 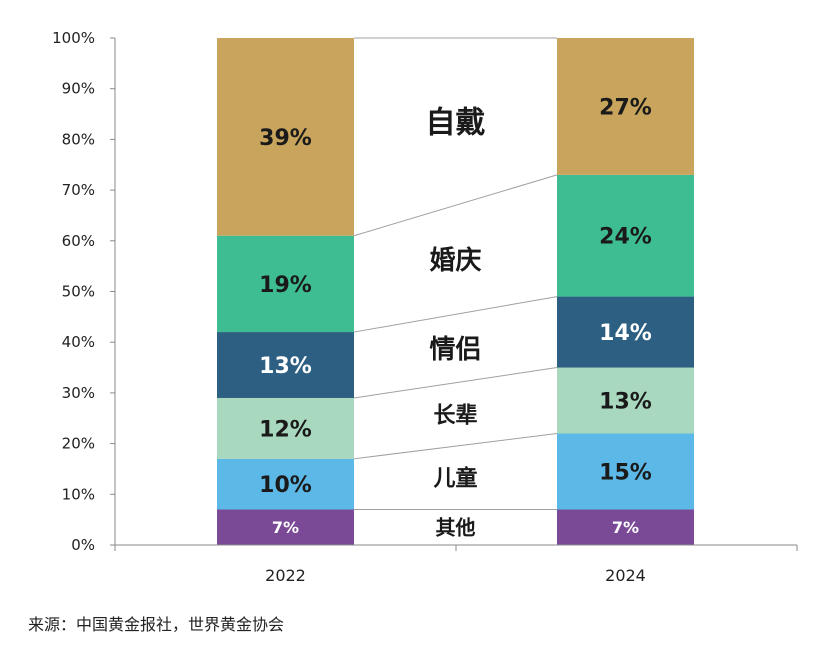 I want to click on series-name-label: 婚庆, so click(x=455, y=260).